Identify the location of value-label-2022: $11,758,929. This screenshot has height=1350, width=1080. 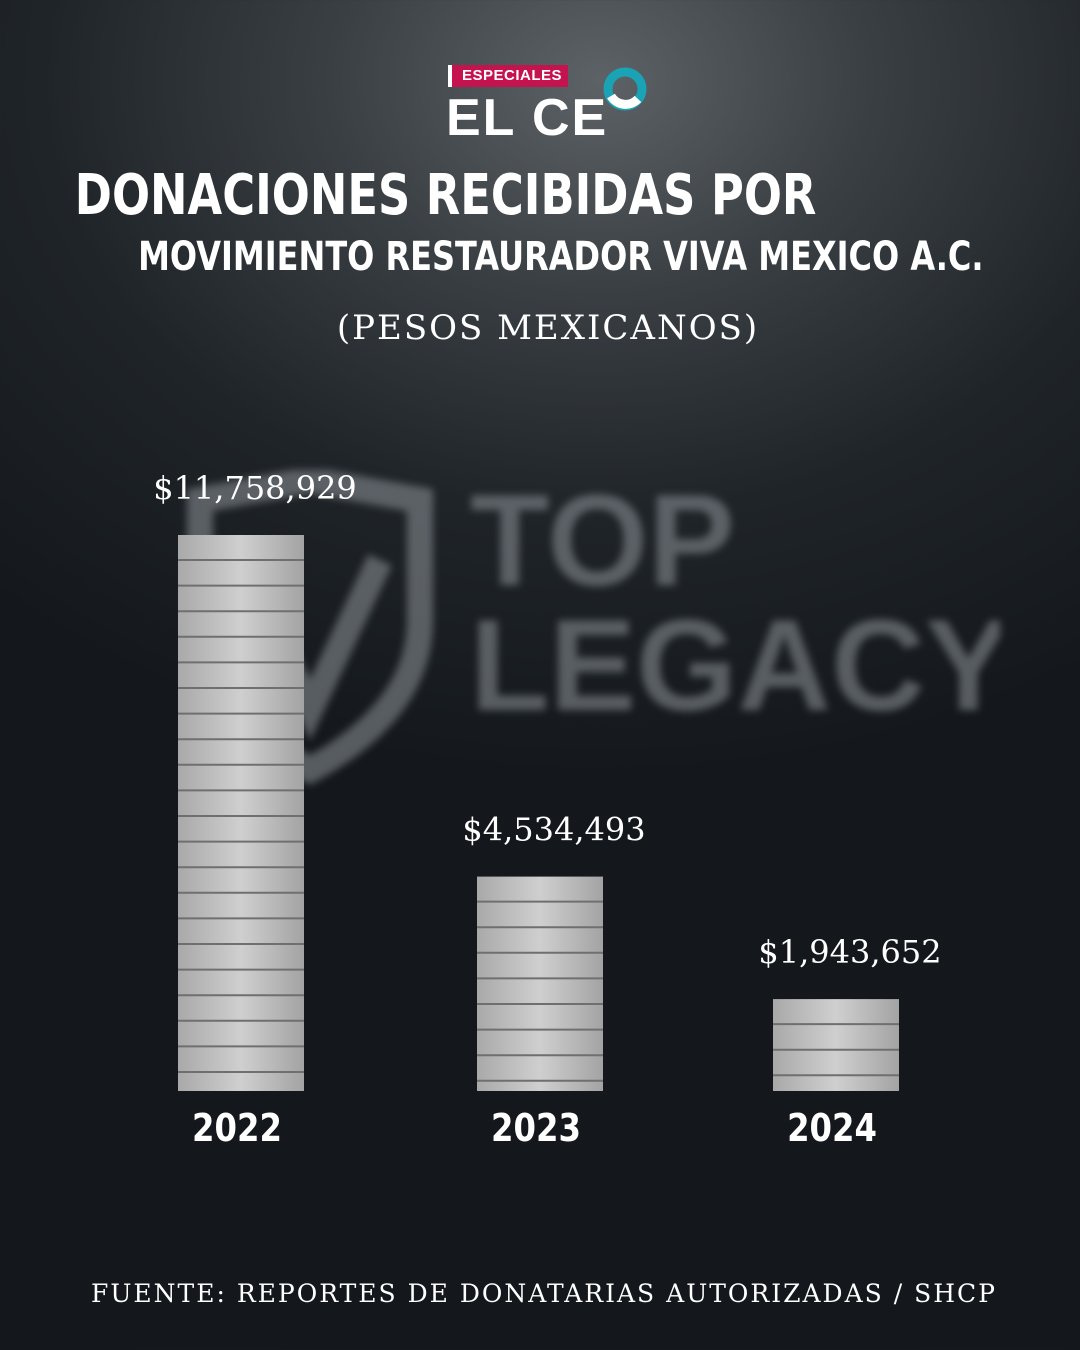
(255, 488).